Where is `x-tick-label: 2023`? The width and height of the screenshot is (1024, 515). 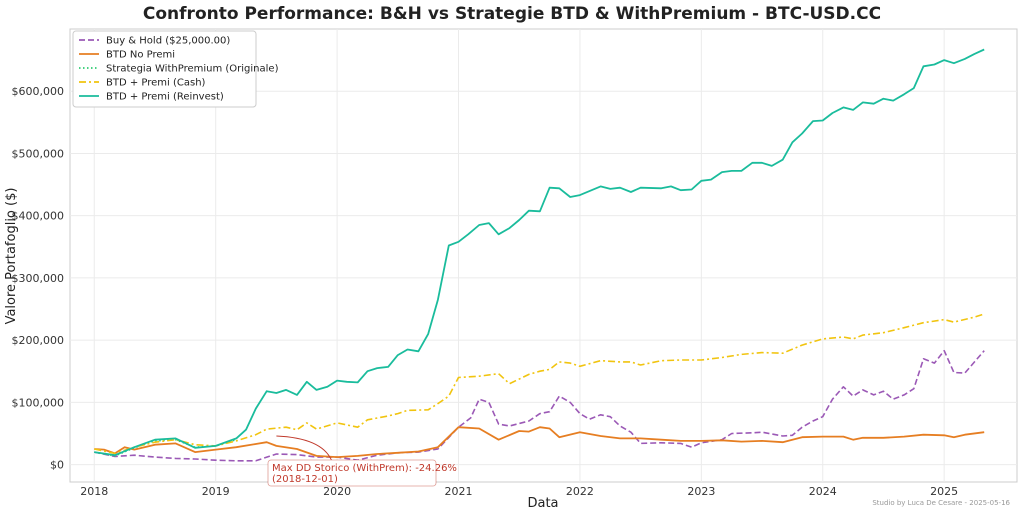 x-tick-label: 2023 is located at coordinates (701, 491).